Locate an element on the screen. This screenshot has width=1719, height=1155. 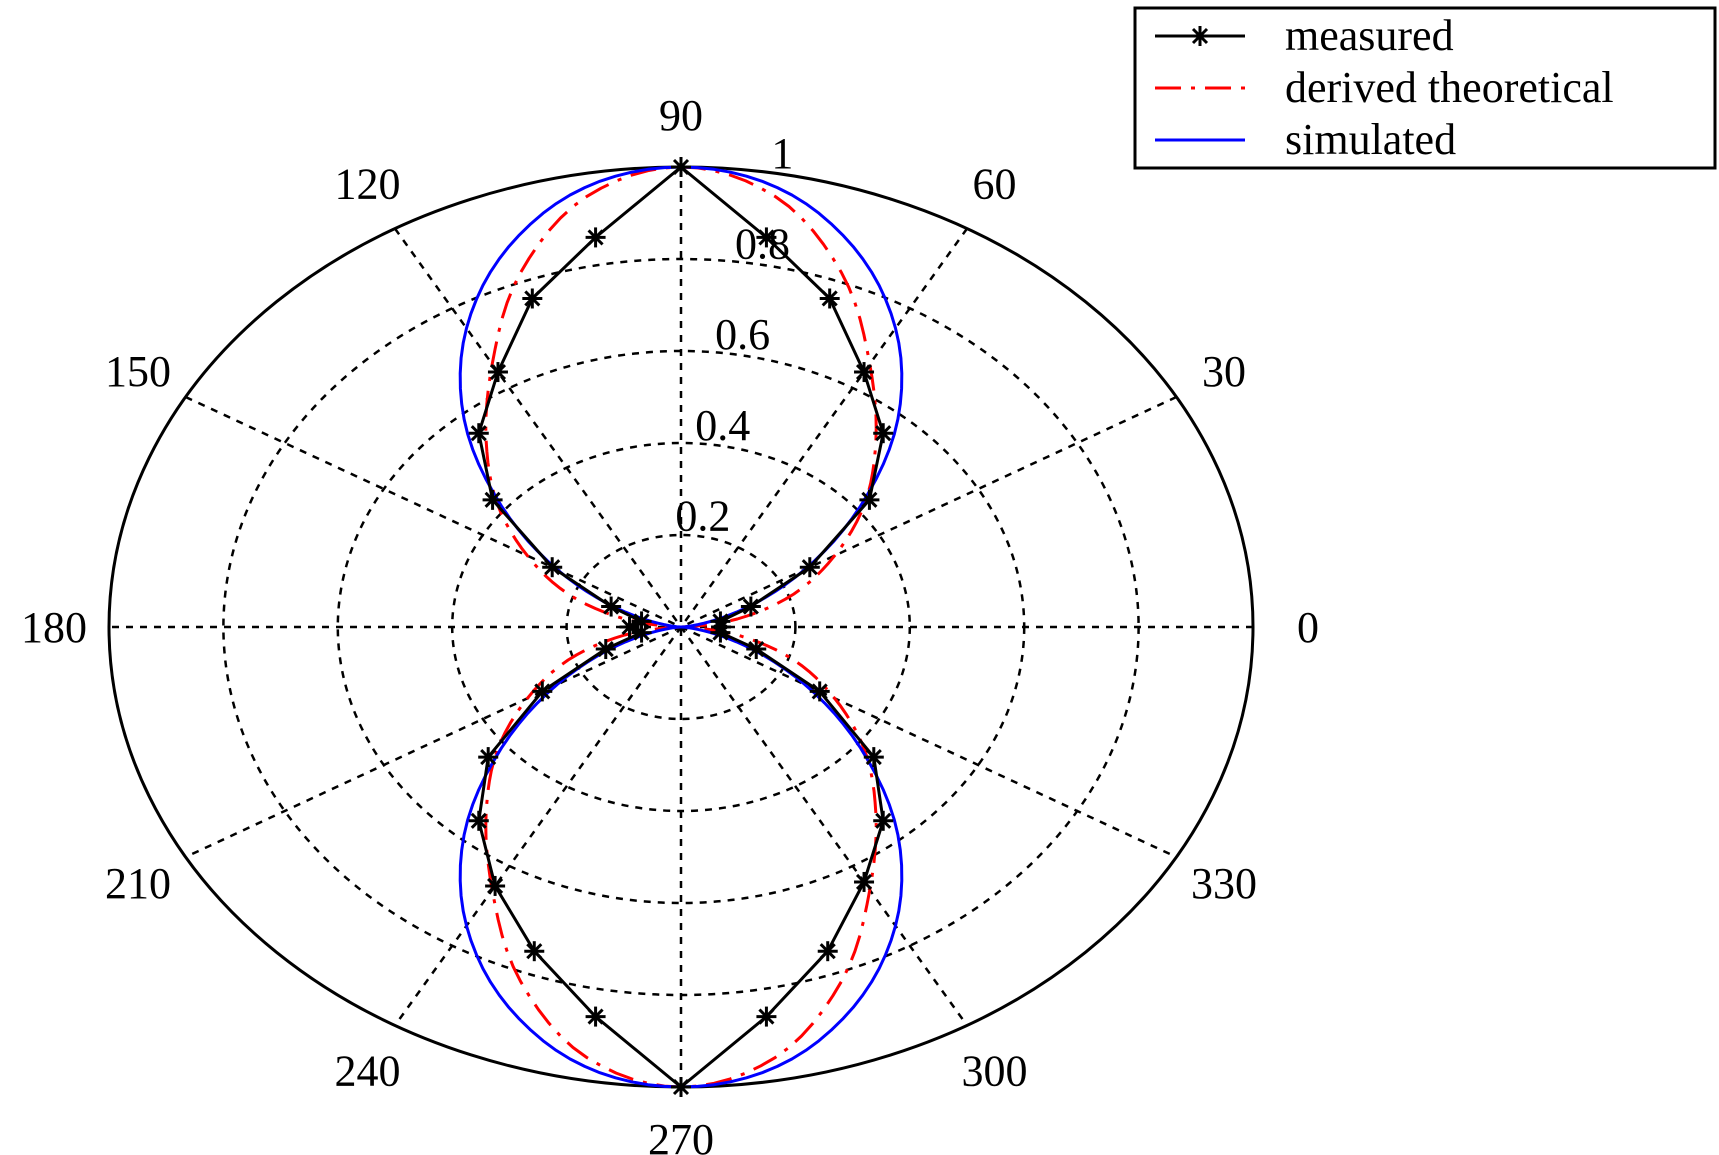
legend-label-measured: measured is located at coordinates (1369, 35).